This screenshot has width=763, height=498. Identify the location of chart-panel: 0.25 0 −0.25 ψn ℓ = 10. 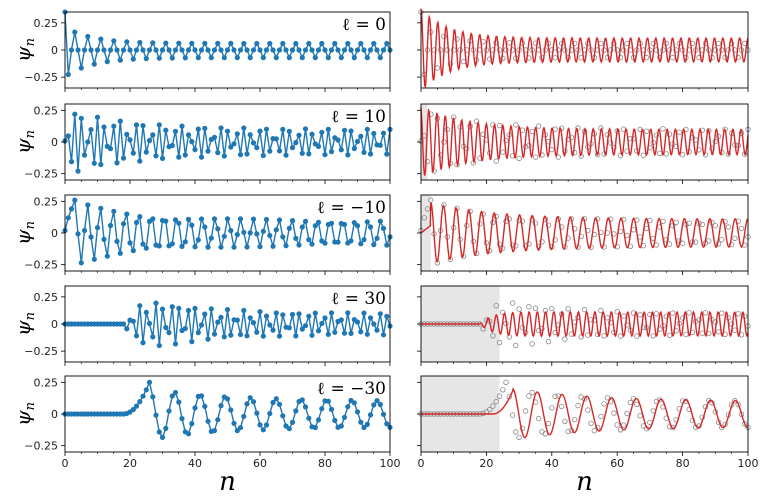
(202, 143).